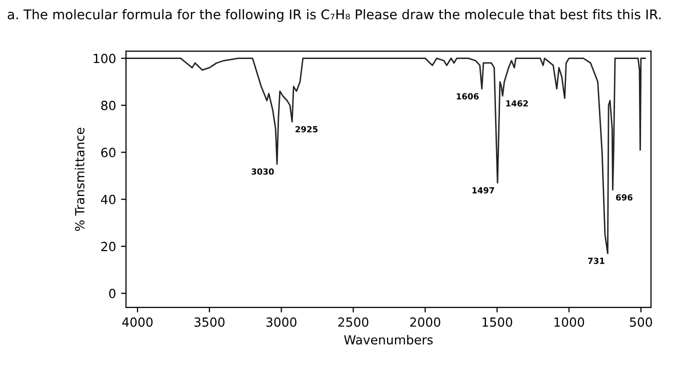 Image resolution: width=700 pixels, height=366 pixels. What do you see at coordinates (483, 190) in the screenshot?
I see `annotation: 1497` at bounding box center [483, 190].